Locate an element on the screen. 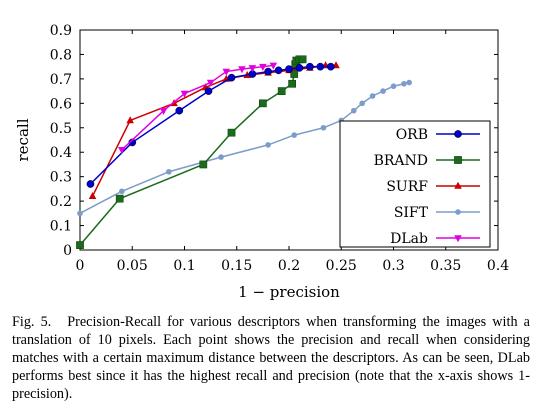 Image resolution: width=544 pixels, height=416 pixels. series-line-surf is located at coordinates (214, 130).